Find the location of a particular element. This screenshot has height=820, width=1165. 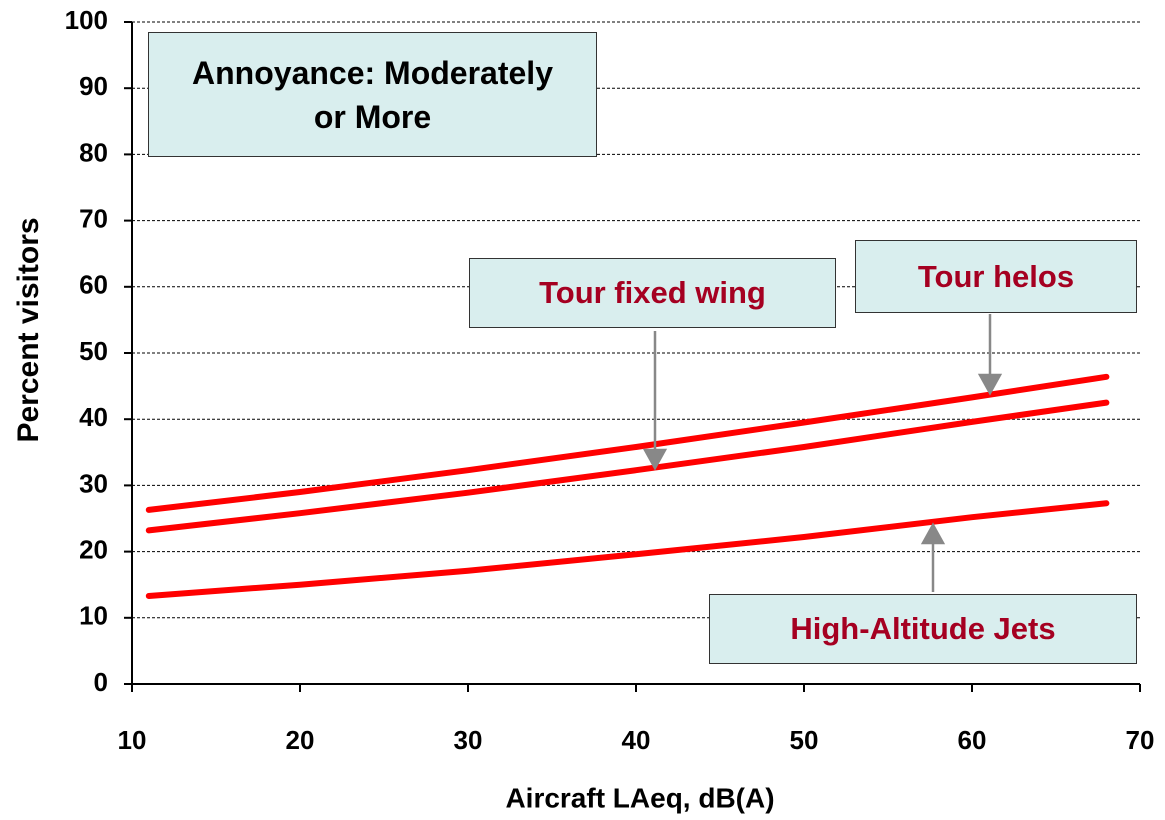

y-tick-label: 20 is located at coordinates (93, 549).